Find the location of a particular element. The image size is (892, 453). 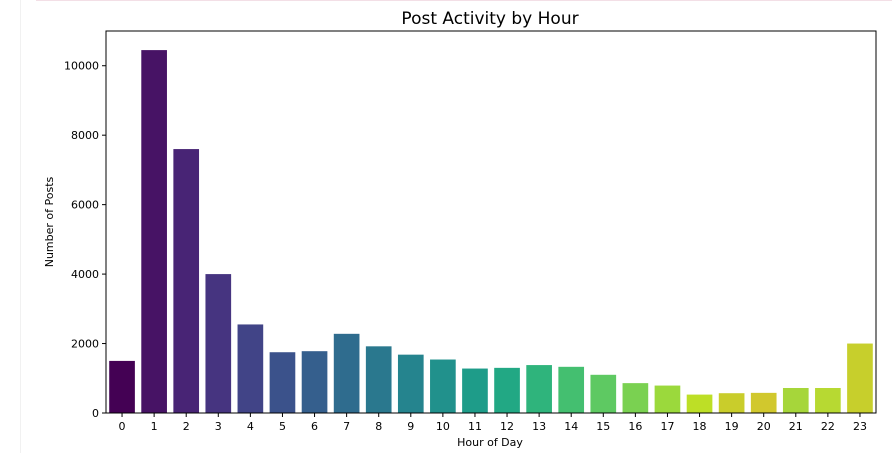

top-border is located at coordinates (464, 0).